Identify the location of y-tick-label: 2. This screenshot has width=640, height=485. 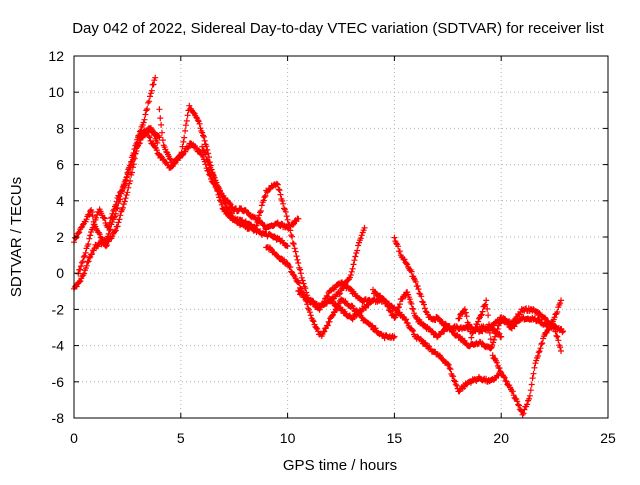
(60, 237).